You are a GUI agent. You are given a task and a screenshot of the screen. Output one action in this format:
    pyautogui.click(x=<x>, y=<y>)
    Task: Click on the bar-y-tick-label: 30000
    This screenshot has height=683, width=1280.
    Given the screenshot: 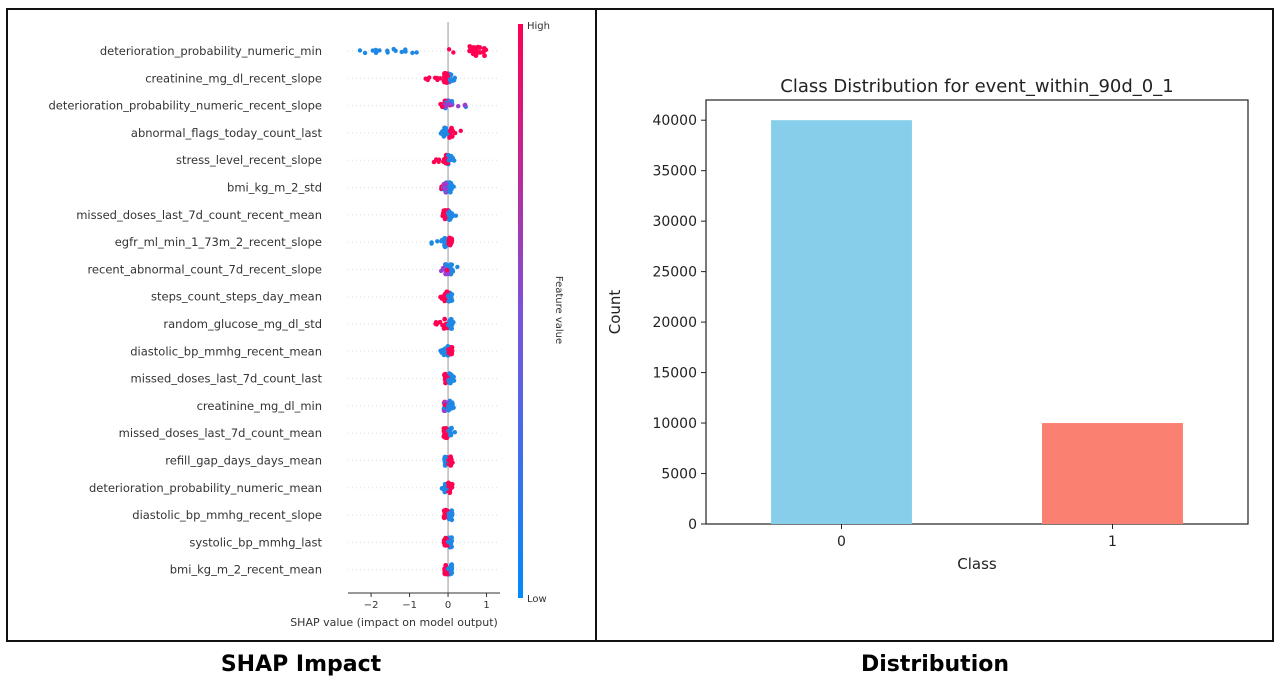 What is the action you would take?
    pyautogui.click(x=674, y=222)
    